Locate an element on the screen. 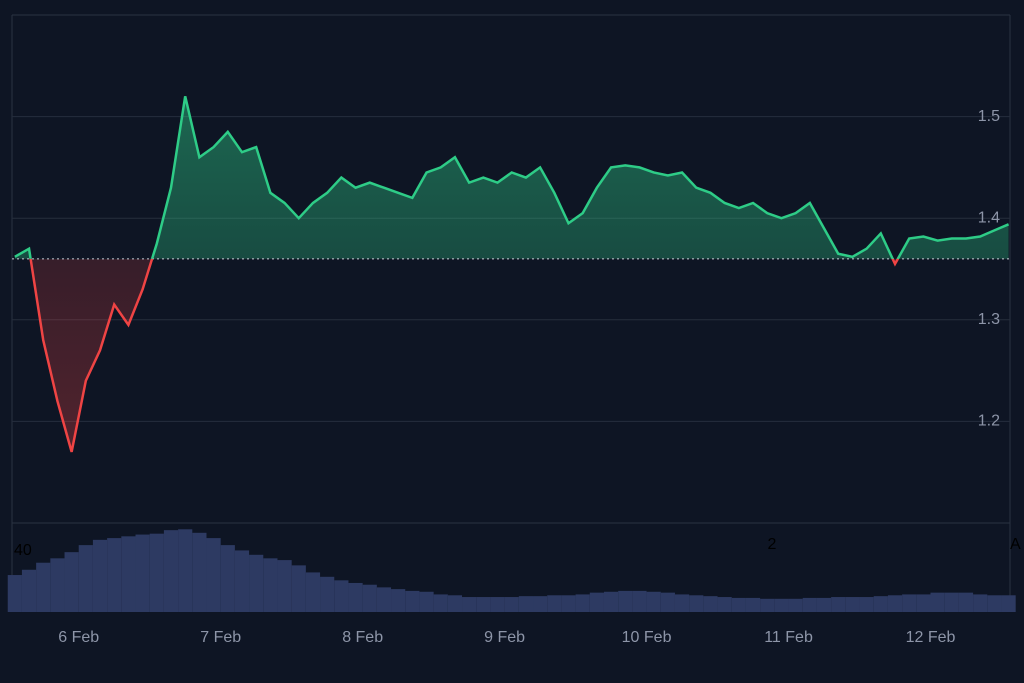 This screenshot has width=1024, height=683. x-tick-label: 10 Feb is located at coordinates (647, 637).